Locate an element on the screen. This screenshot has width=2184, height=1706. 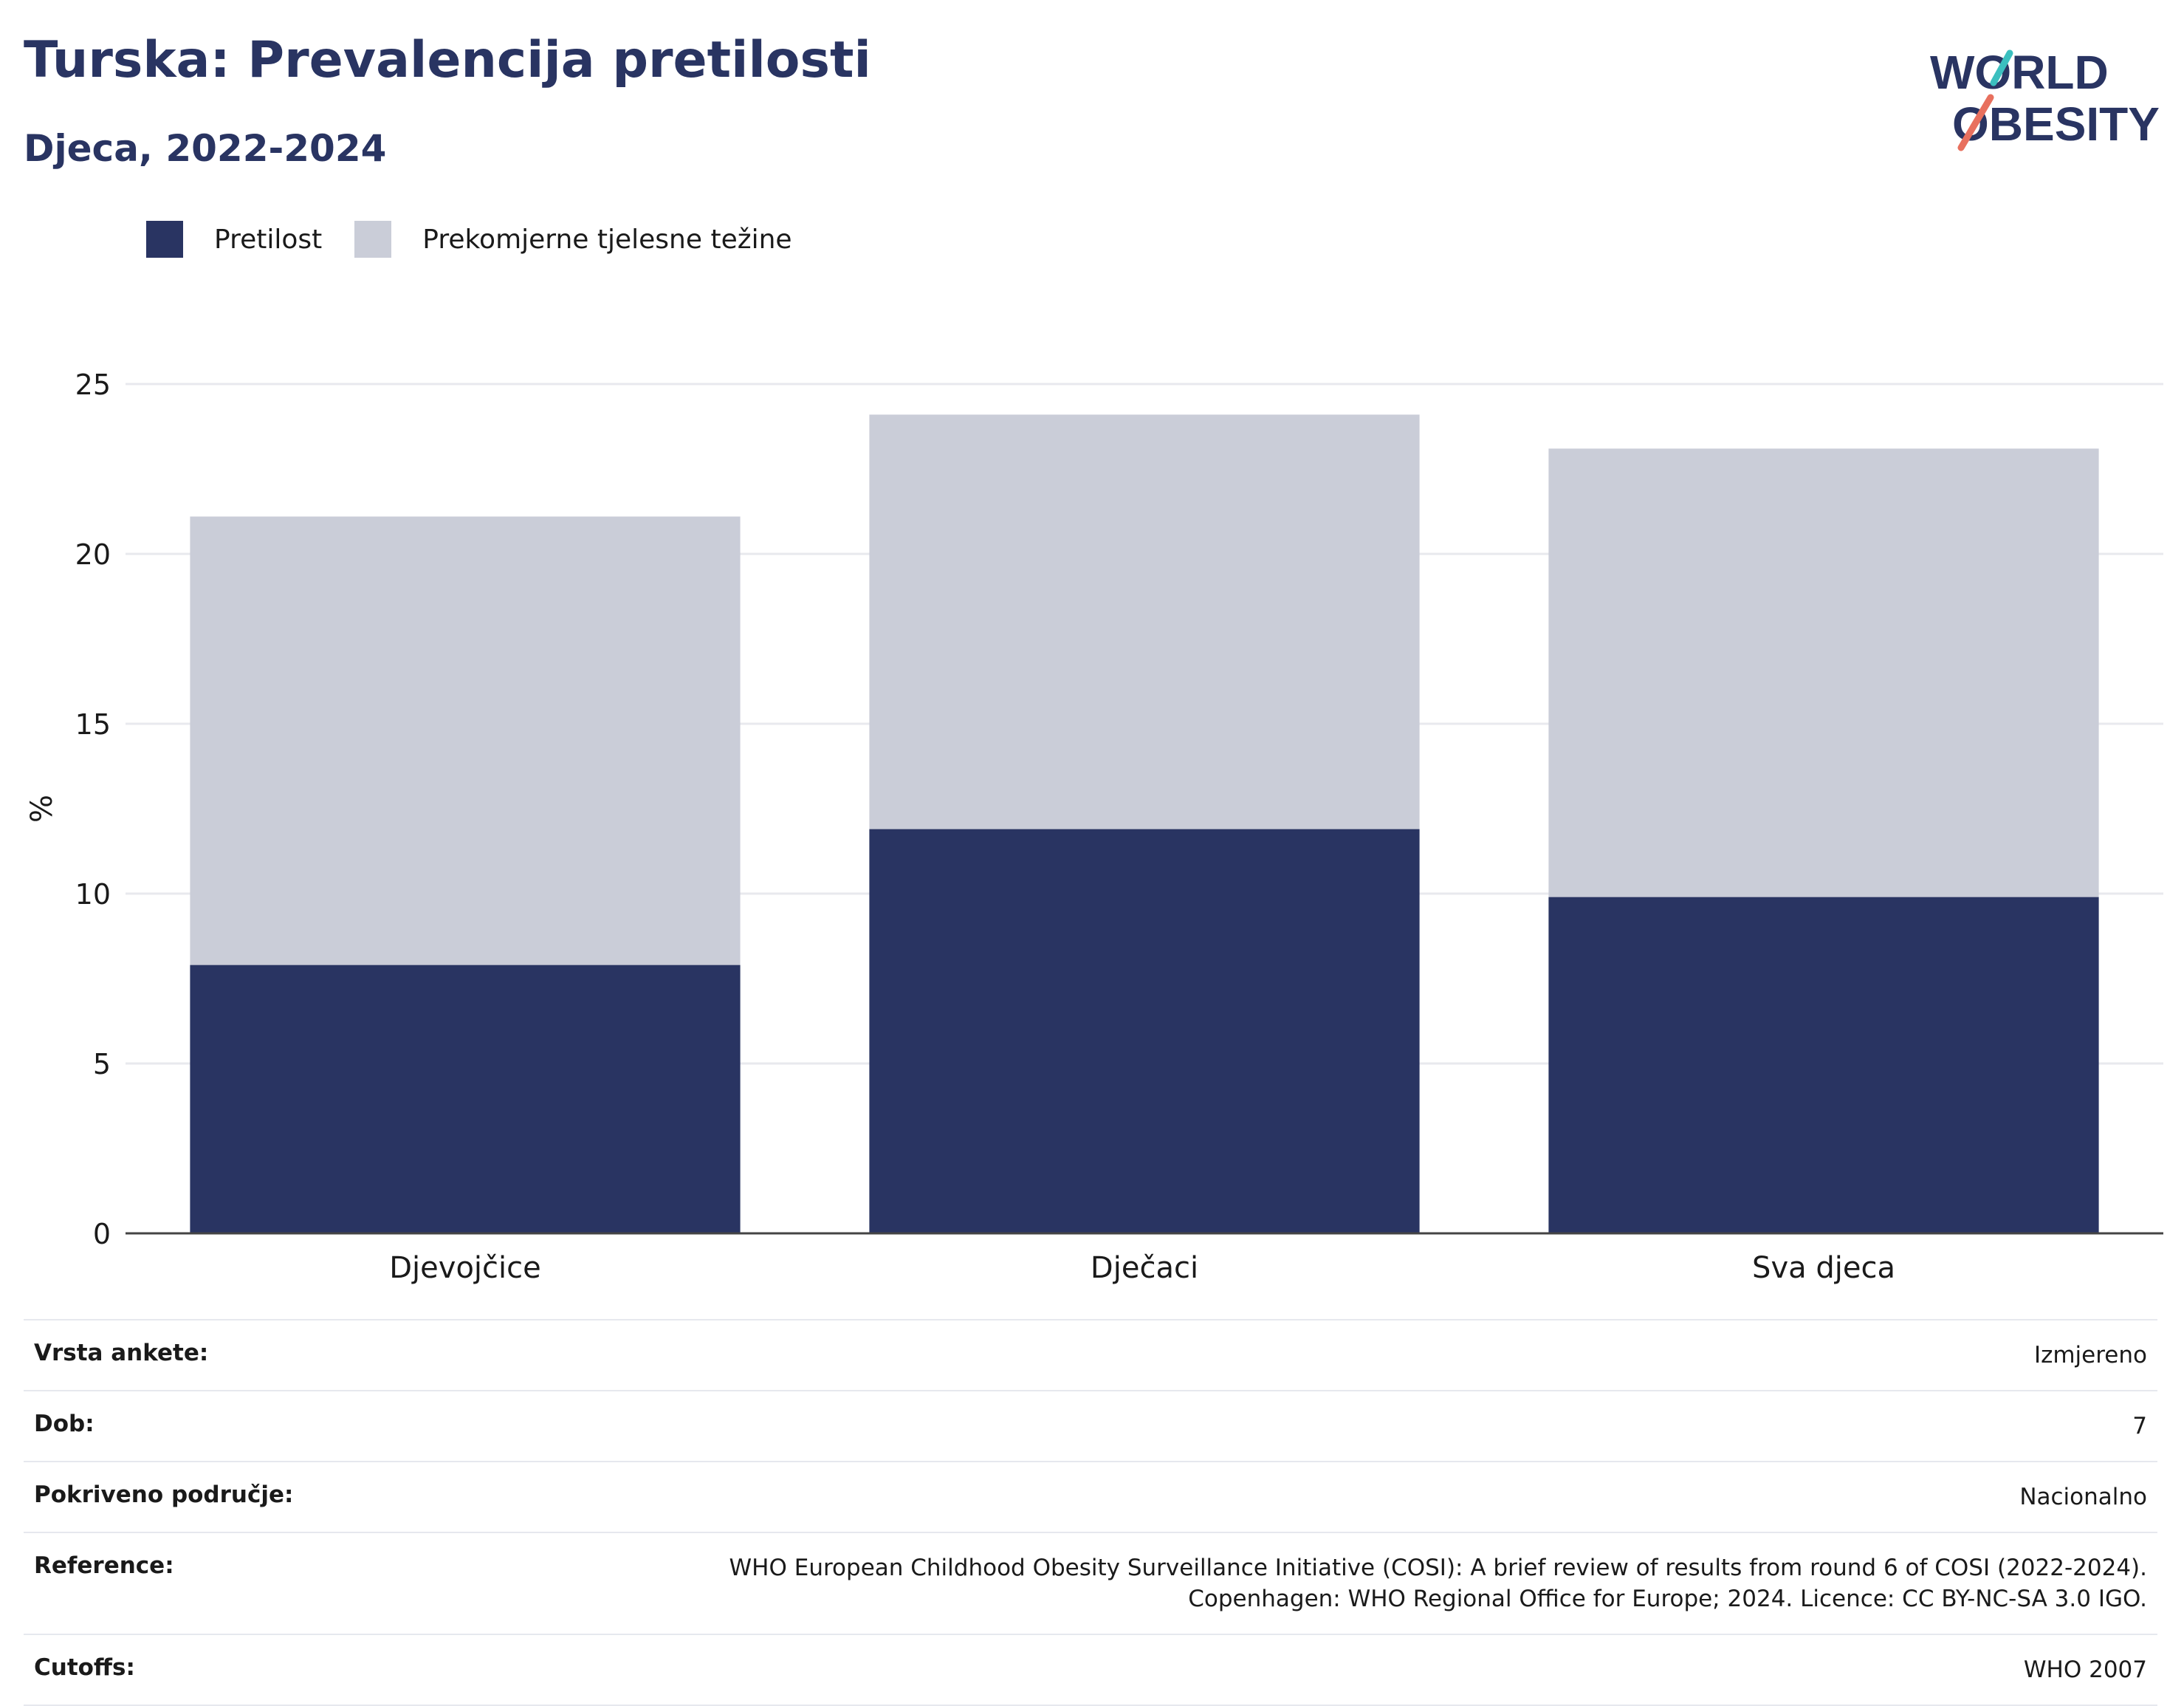
info-value: Izmjereno is located at coordinates (2090, 1355).